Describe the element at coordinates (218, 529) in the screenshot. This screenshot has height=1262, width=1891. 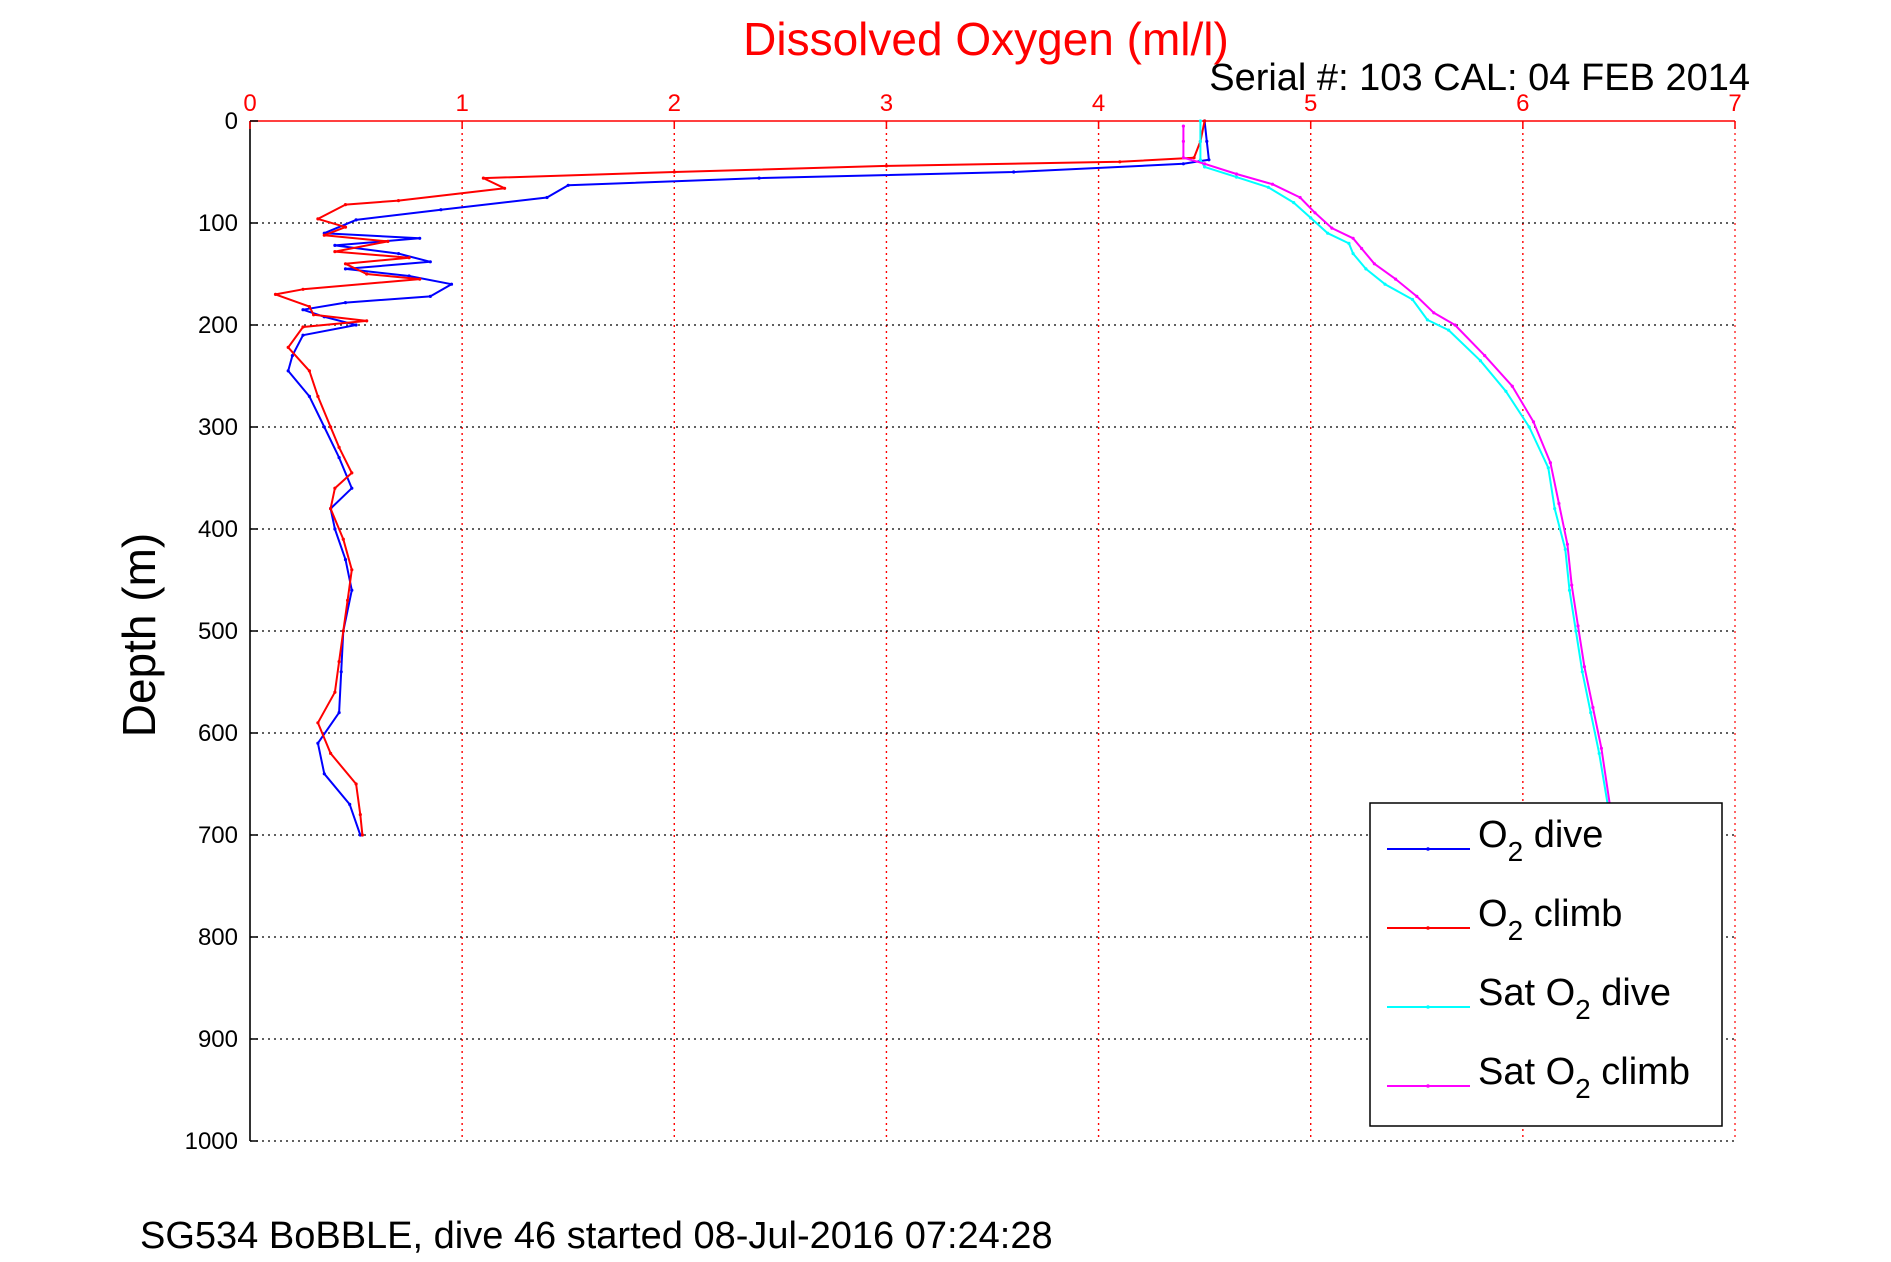
I see `y-tick-label: 400` at that location.